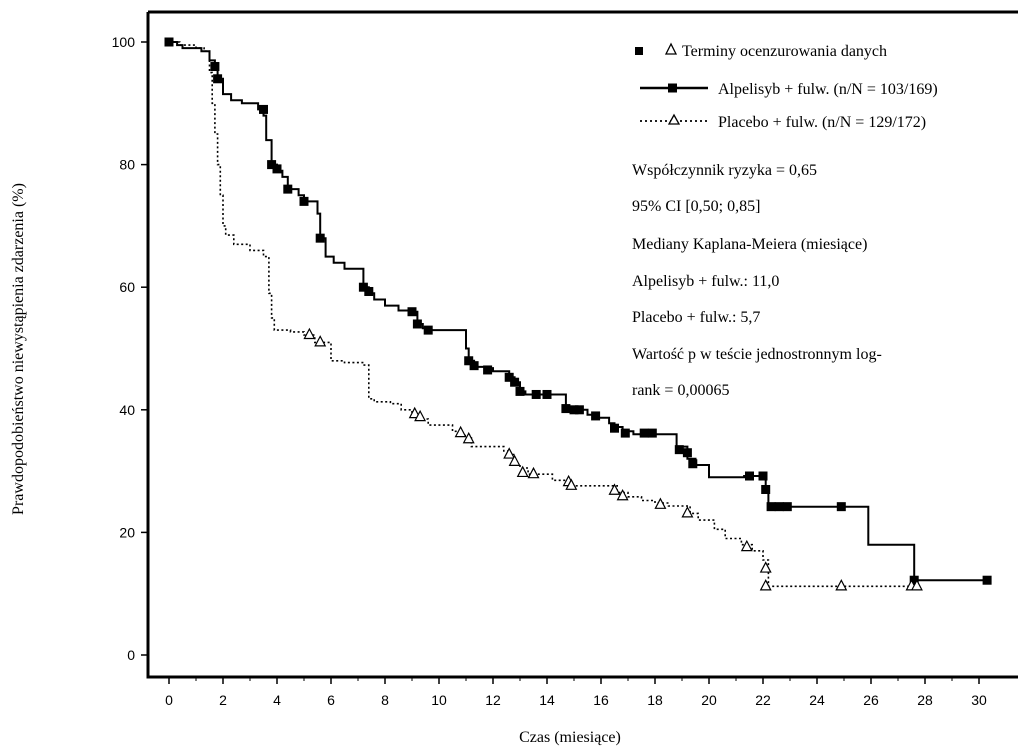  Describe the element at coordinates (439, 700) in the screenshot. I see `x-tick-label: 10` at that location.